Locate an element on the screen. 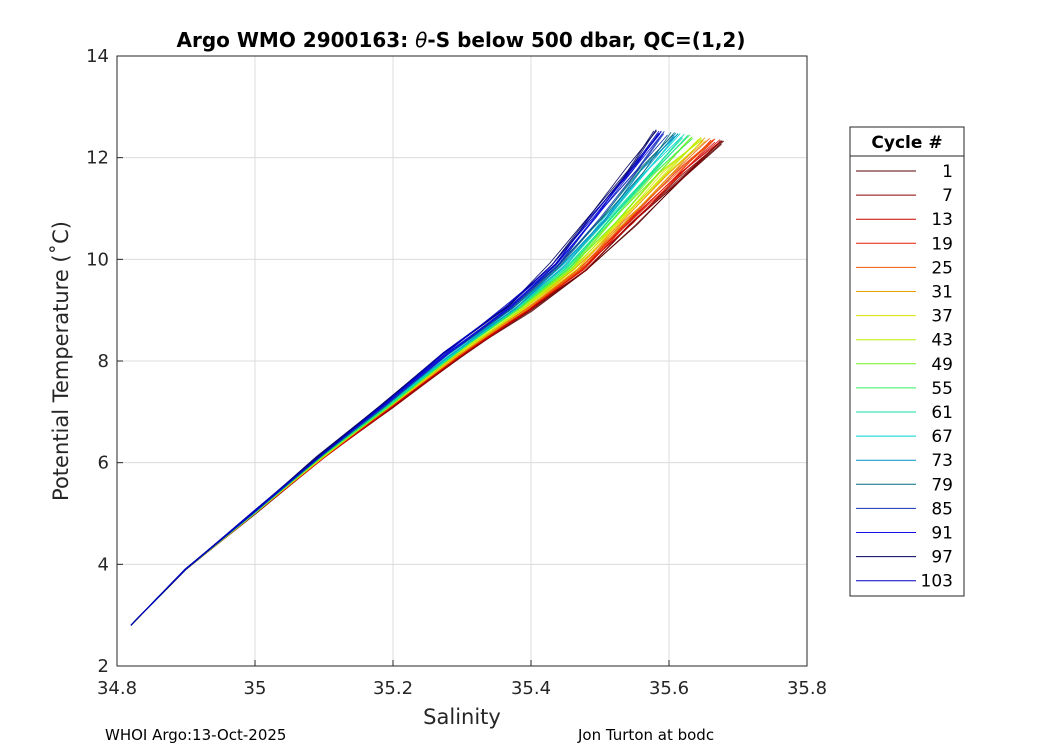 The height and width of the screenshot is (750, 1050). y-tick-label: 6 is located at coordinates (103, 463).